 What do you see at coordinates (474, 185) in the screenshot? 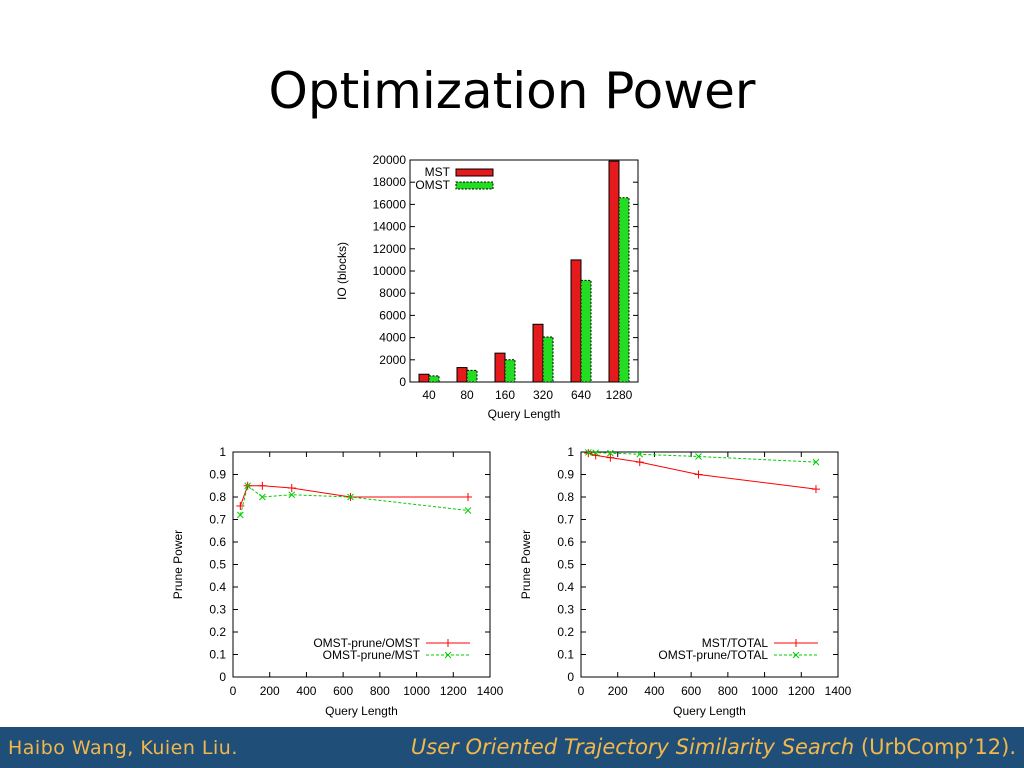
I see `legend-swatch` at bounding box center [474, 185].